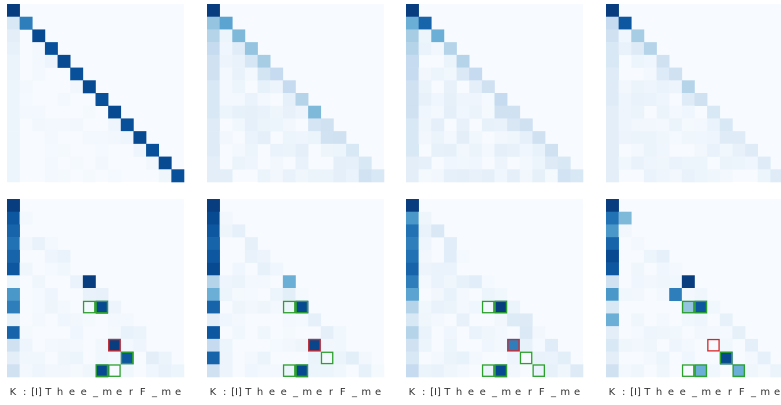  Describe the element at coordinates (319, 392) in the screenshot. I see `x-tick-label: e` at that location.